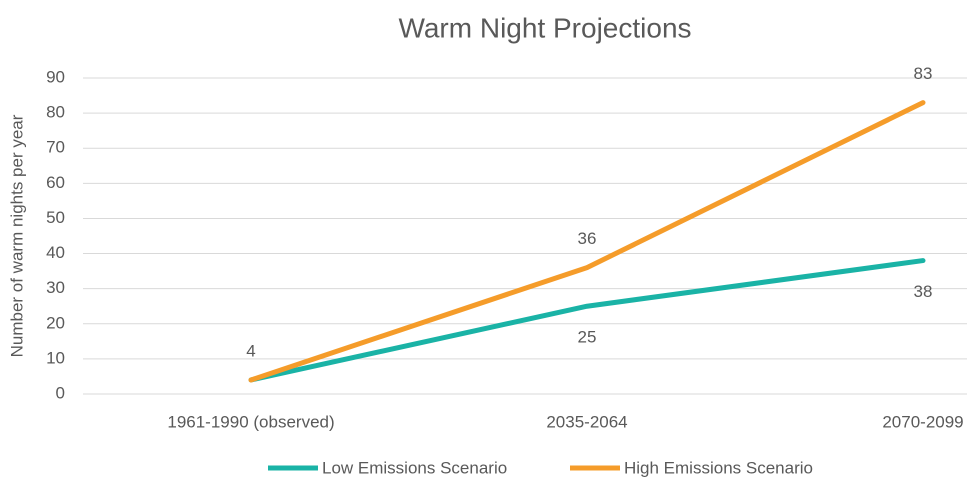 This screenshot has height=483, width=967. Describe the element at coordinates (586, 421) in the screenshot. I see `x-tick-label: 2035-2064` at that location.